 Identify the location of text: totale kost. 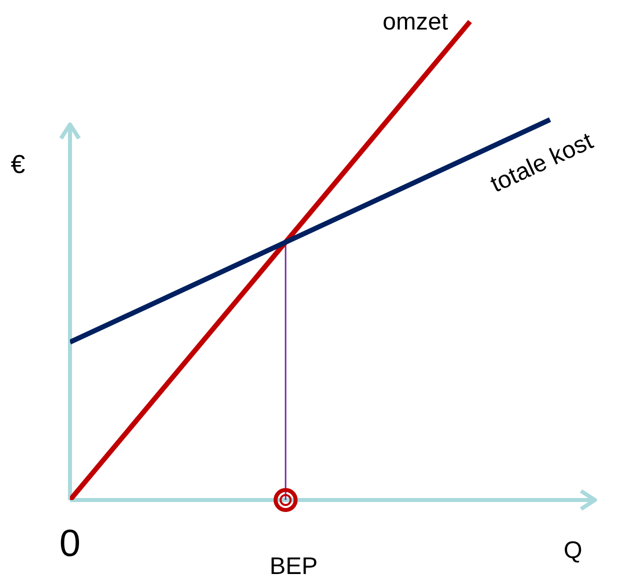
(542, 162).